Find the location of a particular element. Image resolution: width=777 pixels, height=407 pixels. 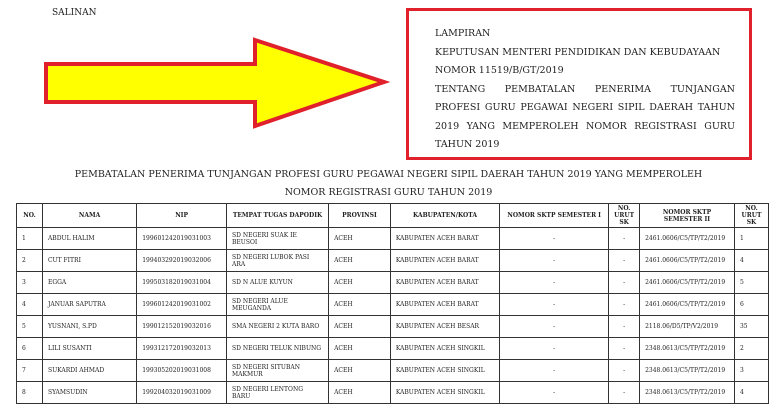

column-header: NO. URUT SK is located at coordinates (751, 215).